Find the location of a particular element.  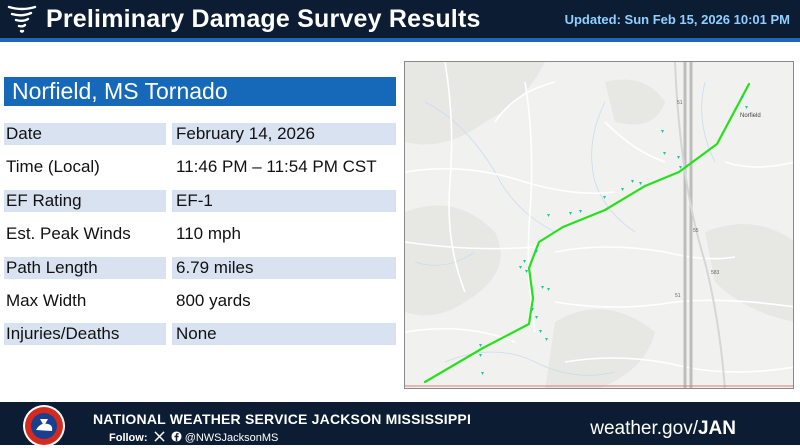

social-follow: Follow: @NWSJacksonMS is located at coordinates (193, 437).